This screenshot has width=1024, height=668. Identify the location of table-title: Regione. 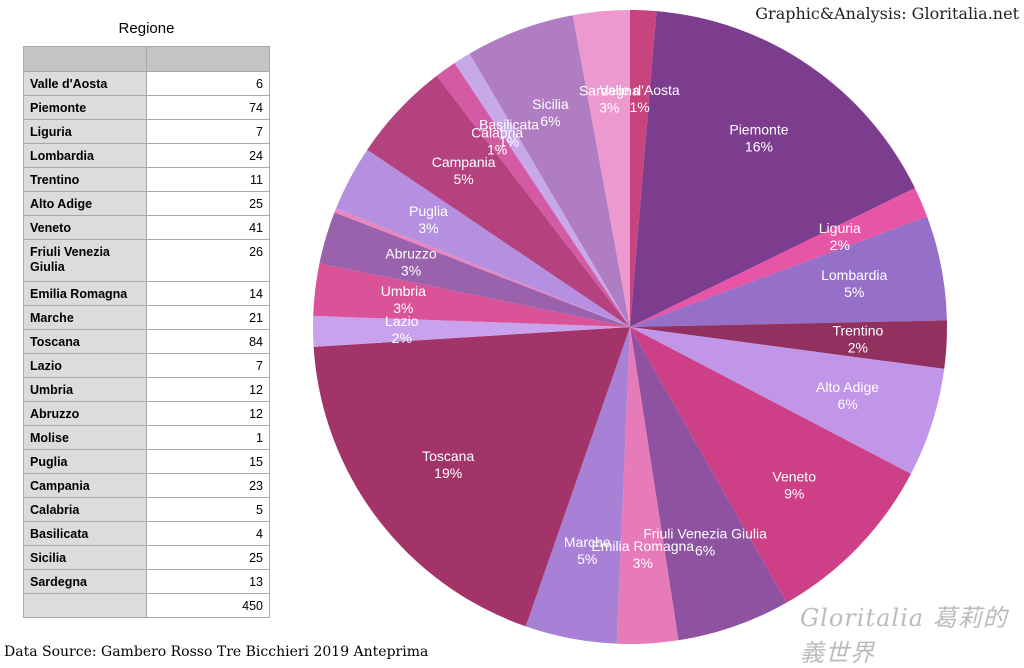
(146, 28).